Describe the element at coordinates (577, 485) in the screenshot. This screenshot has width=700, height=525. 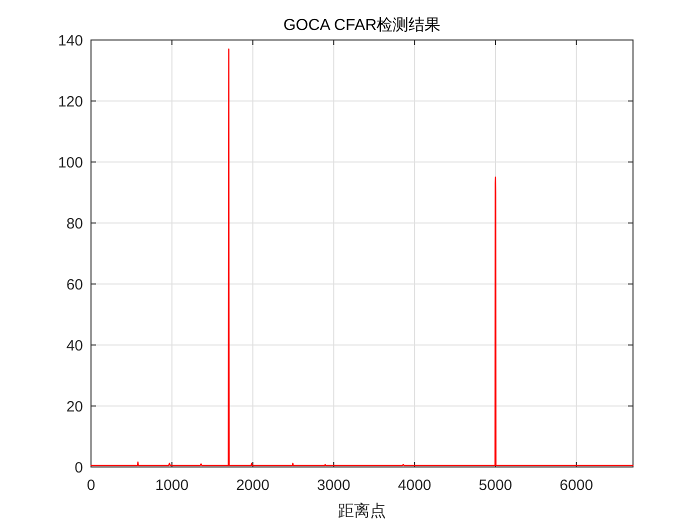
I see `x-tick-label: 6000` at that location.